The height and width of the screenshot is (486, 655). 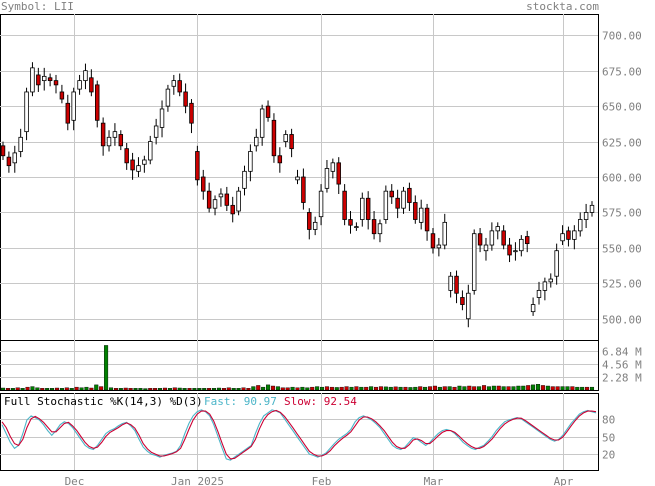 I want to click on x-tick-label: Apr, so click(x=564, y=480).